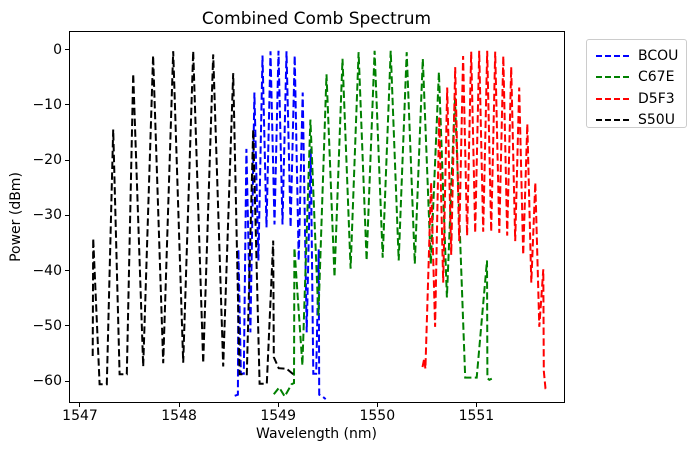  Describe the element at coordinates (278, 416) in the screenshot. I see `x-tick-label: 1549` at that location.